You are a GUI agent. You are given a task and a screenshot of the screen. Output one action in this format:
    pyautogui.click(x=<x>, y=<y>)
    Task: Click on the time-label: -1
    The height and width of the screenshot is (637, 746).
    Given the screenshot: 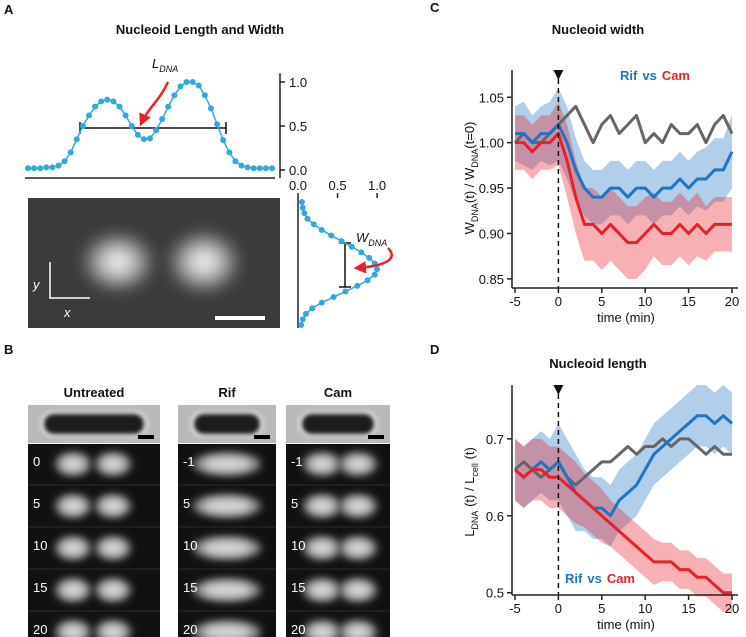 What is the action you would take?
    pyautogui.click(x=297, y=461)
    